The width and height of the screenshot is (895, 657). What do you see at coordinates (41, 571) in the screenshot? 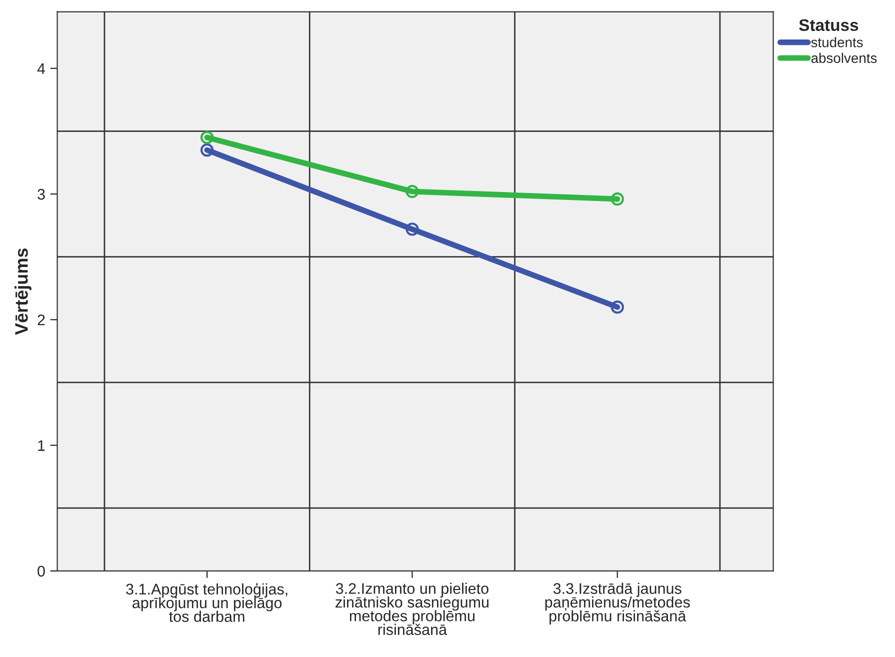
I see `y-tick-label: 0` at bounding box center [41, 571].